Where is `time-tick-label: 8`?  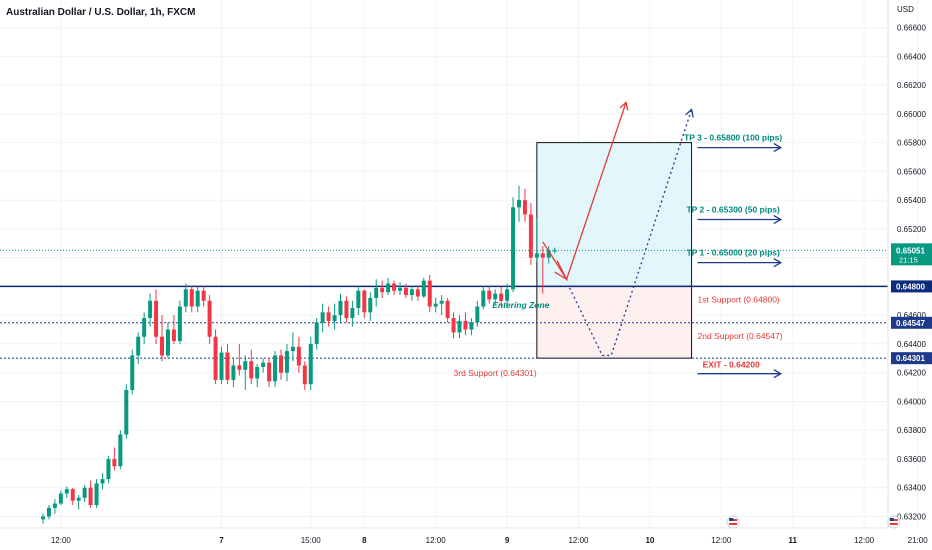 time-tick-label: 8 is located at coordinates (364, 540).